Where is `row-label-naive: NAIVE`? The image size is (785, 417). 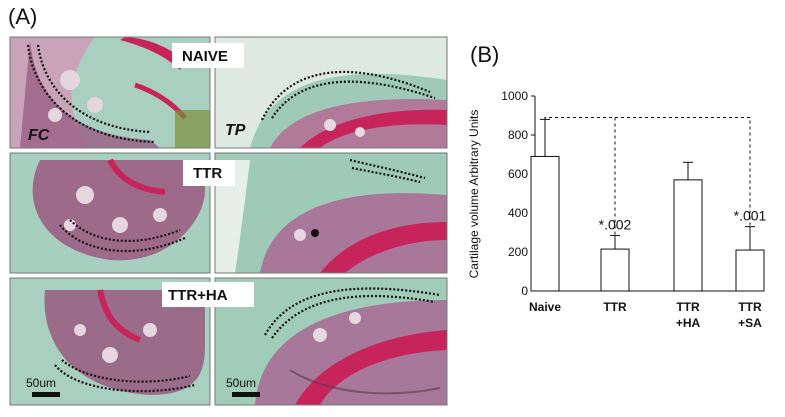
row-label-naive: NAIVE is located at coordinates (205, 56).